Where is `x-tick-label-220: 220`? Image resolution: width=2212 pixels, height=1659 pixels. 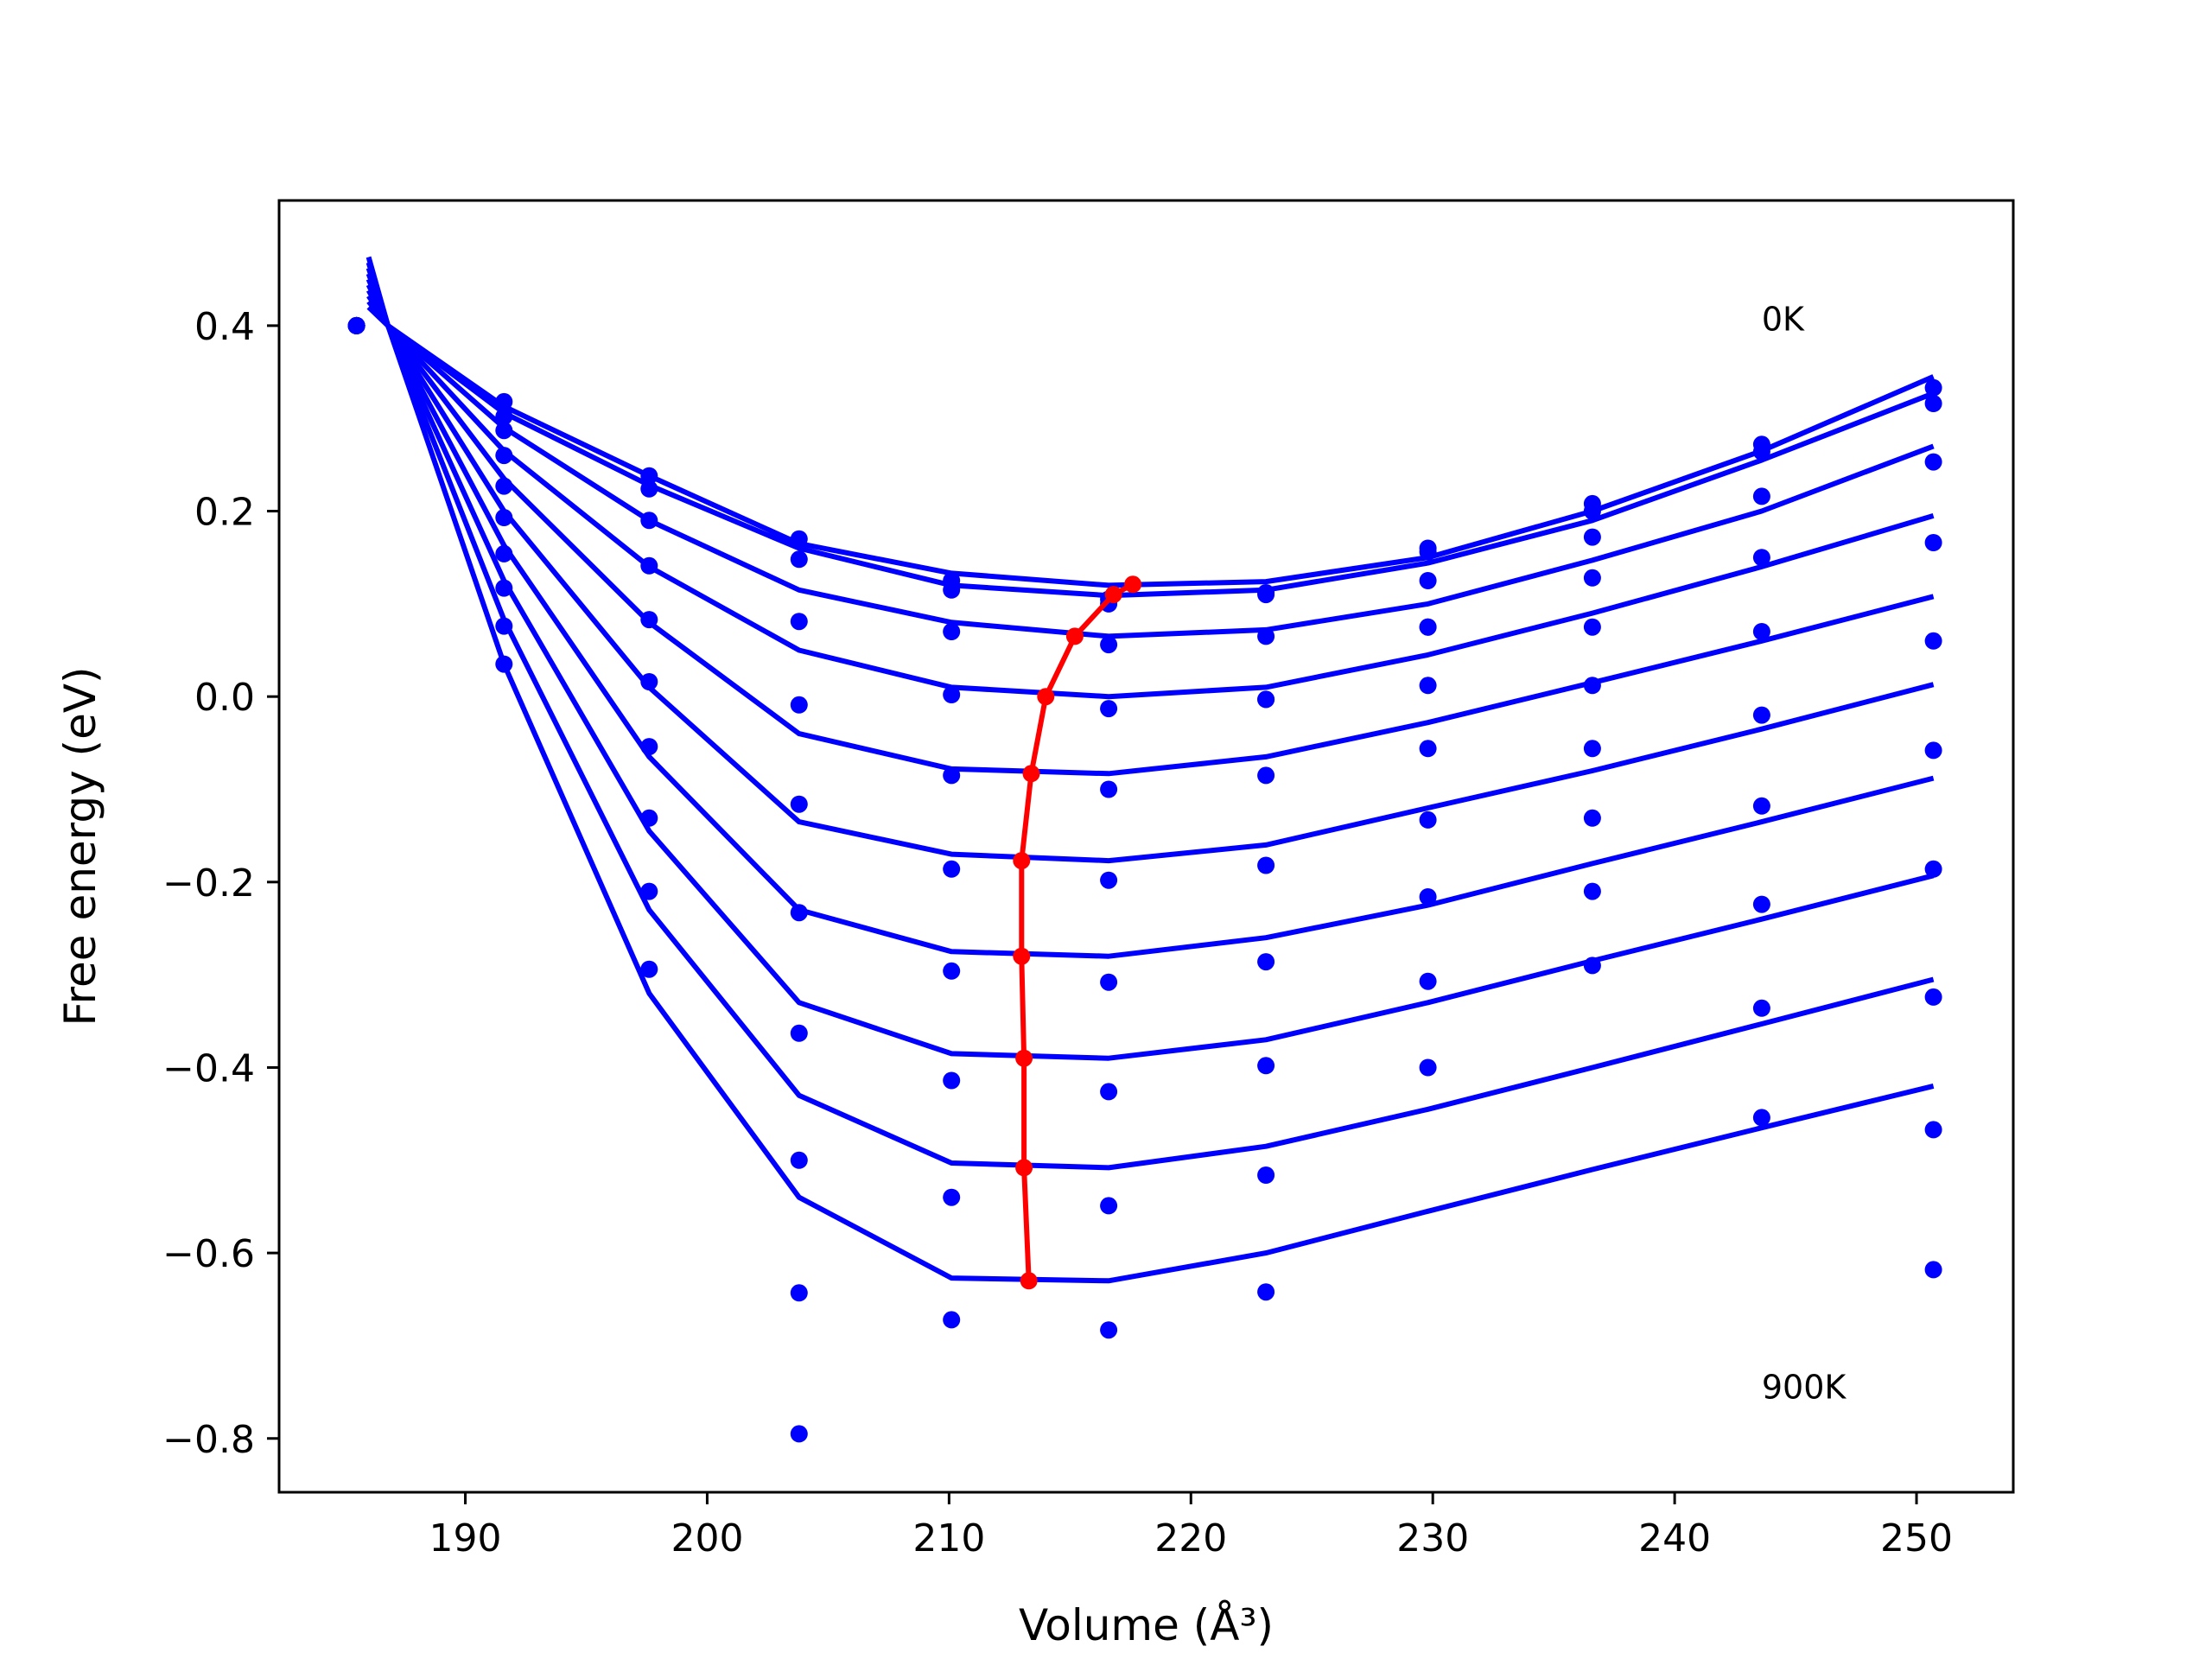
x-tick-label-220: 220 is located at coordinates (1190, 1538).